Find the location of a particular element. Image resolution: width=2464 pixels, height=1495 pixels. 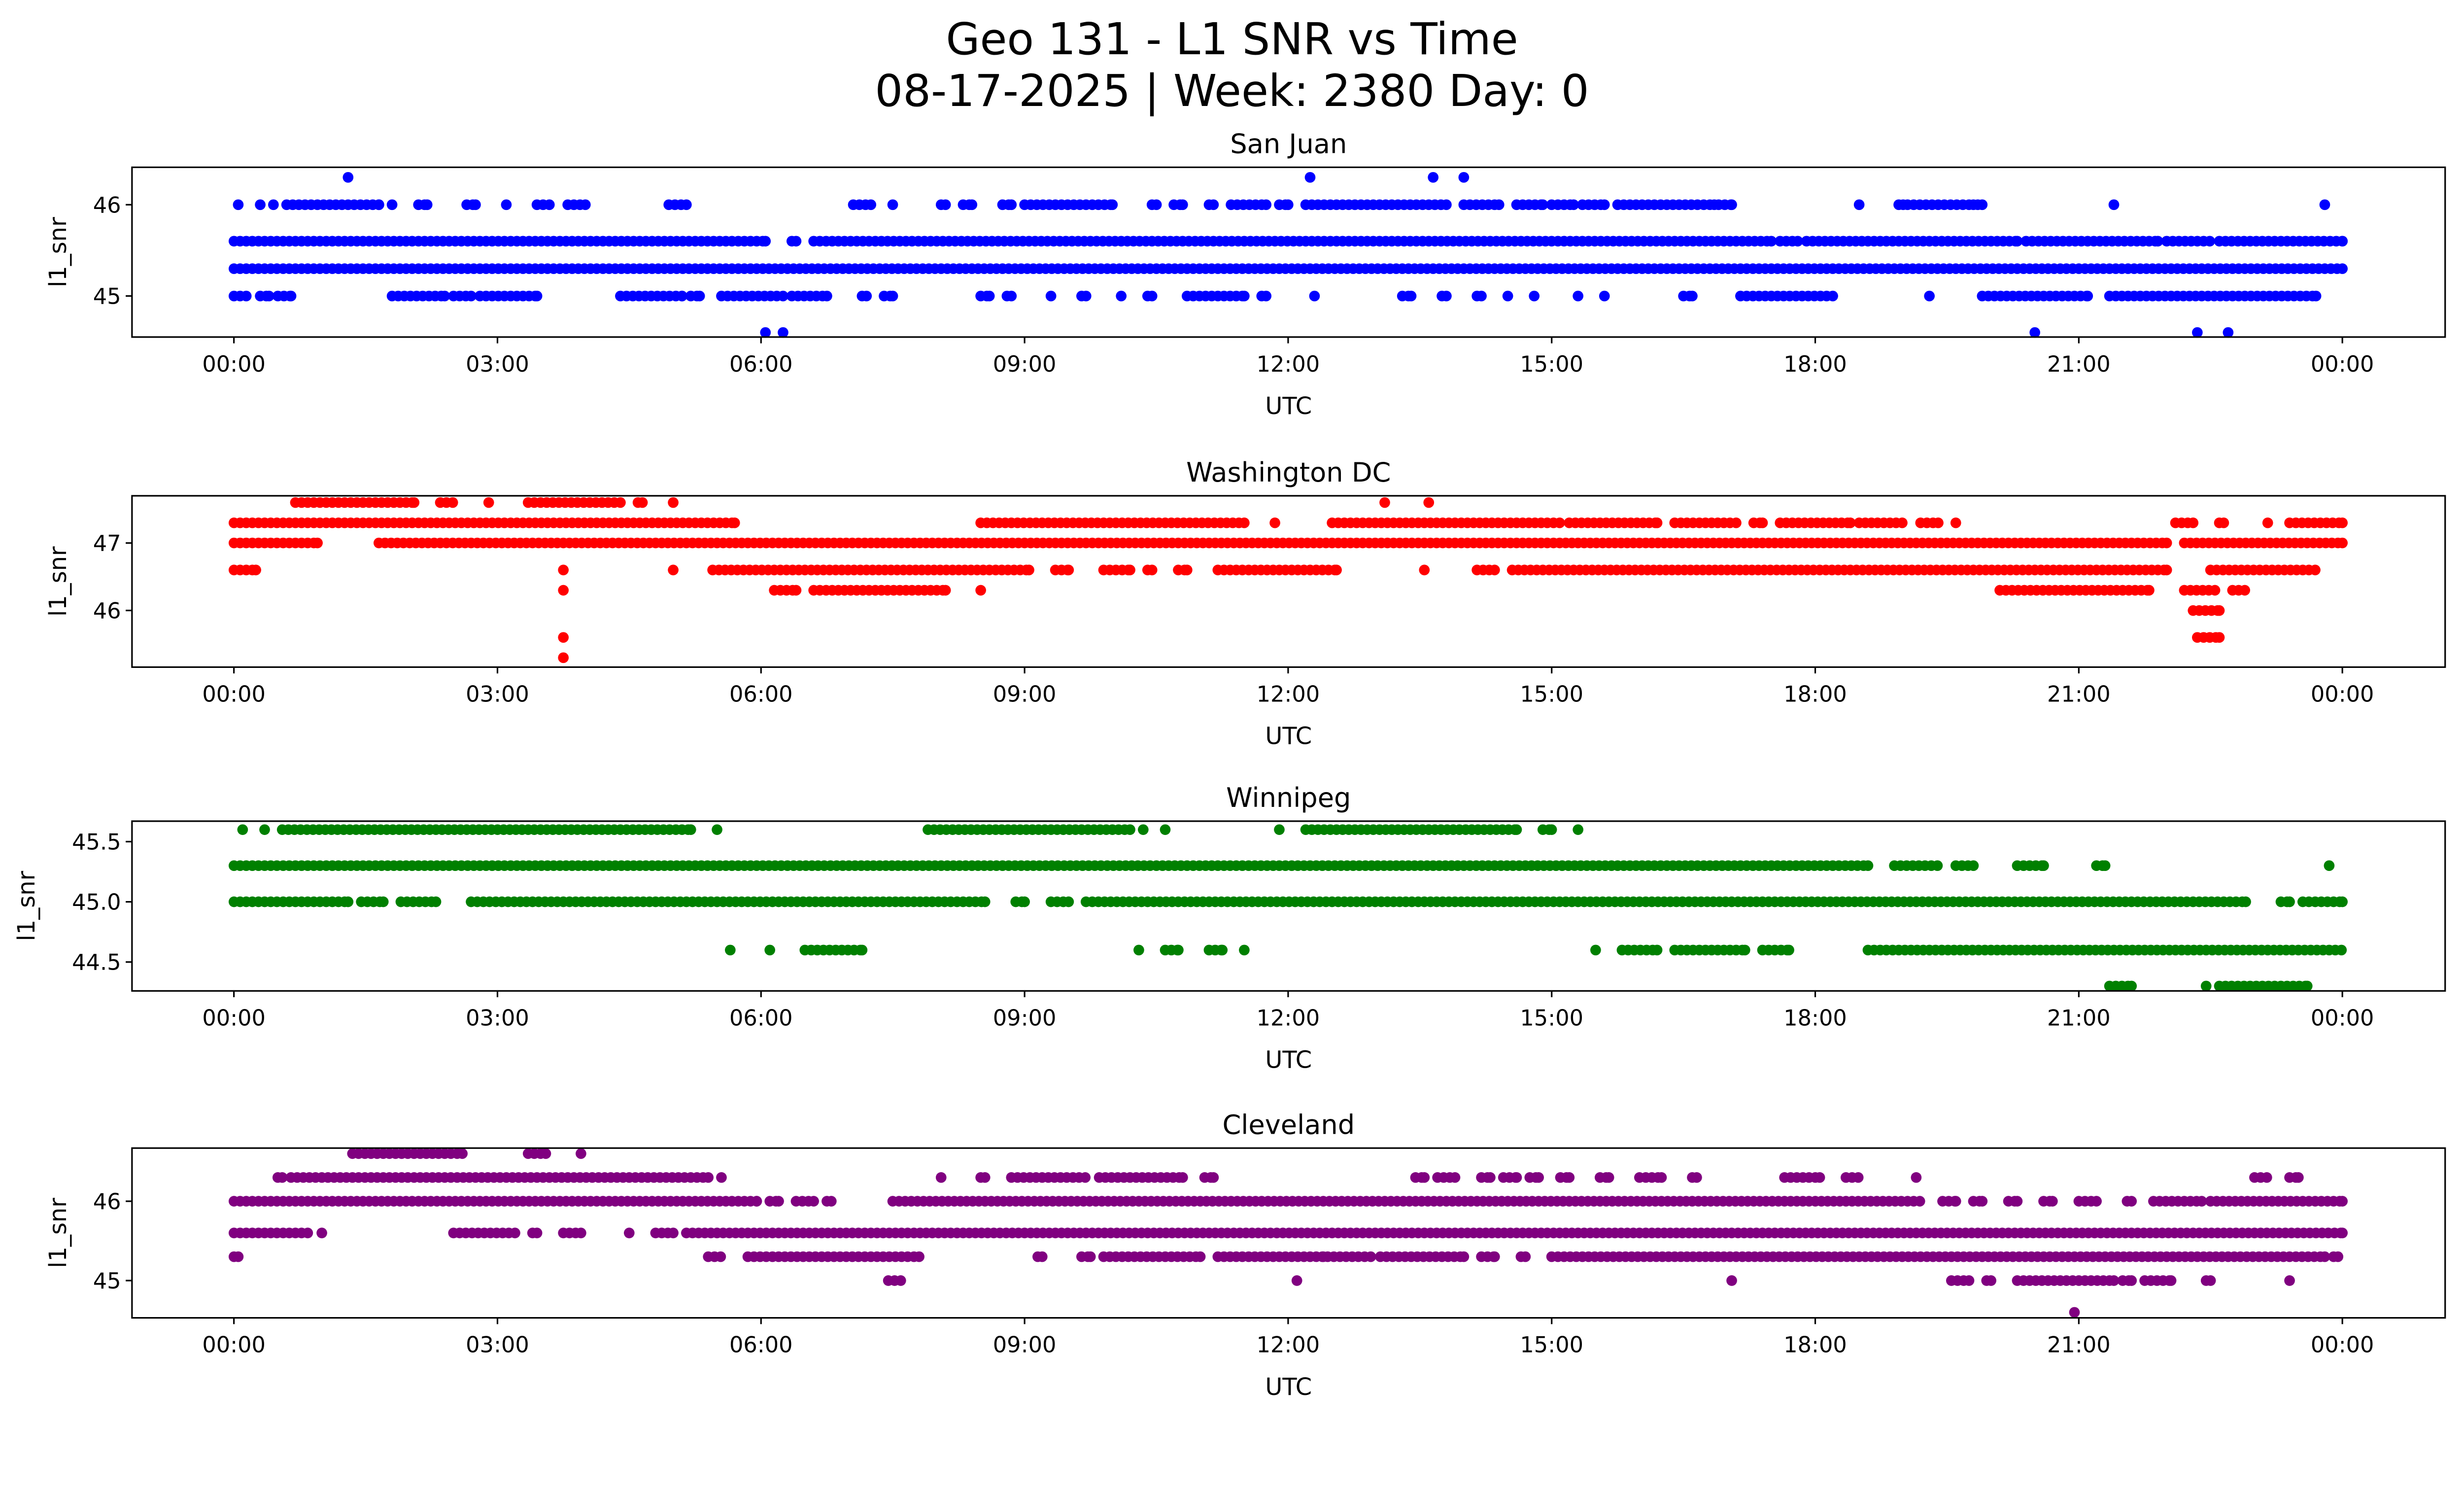

subplot-title: Winnipeg is located at coordinates (1288, 797).